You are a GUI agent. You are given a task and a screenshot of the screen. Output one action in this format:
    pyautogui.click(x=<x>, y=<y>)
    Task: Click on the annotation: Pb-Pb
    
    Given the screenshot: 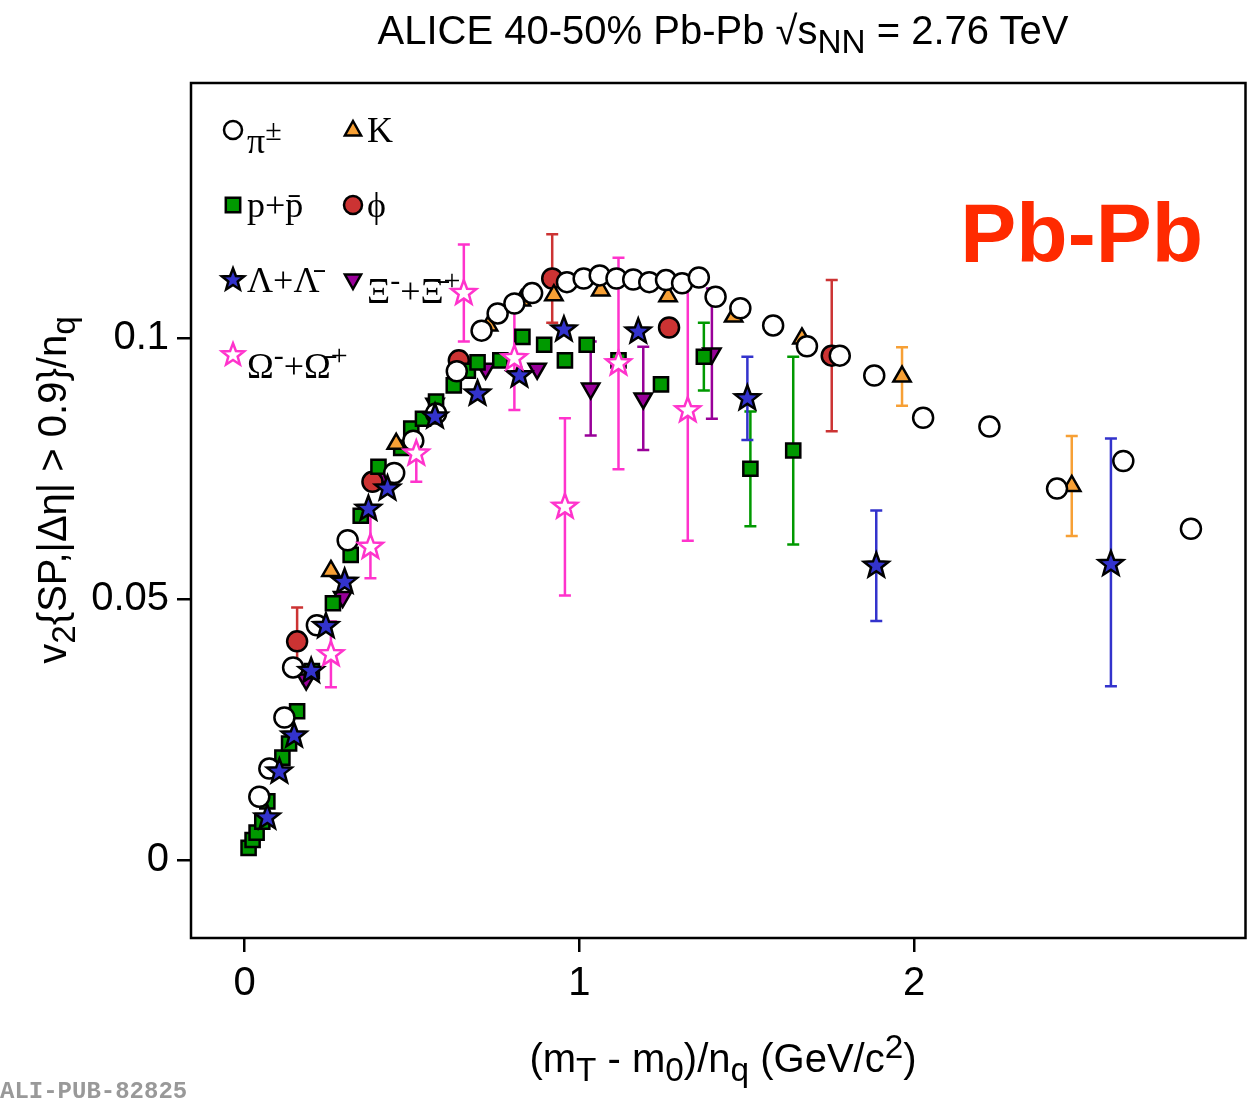 What is the action you would take?
    pyautogui.click(x=1081, y=233)
    